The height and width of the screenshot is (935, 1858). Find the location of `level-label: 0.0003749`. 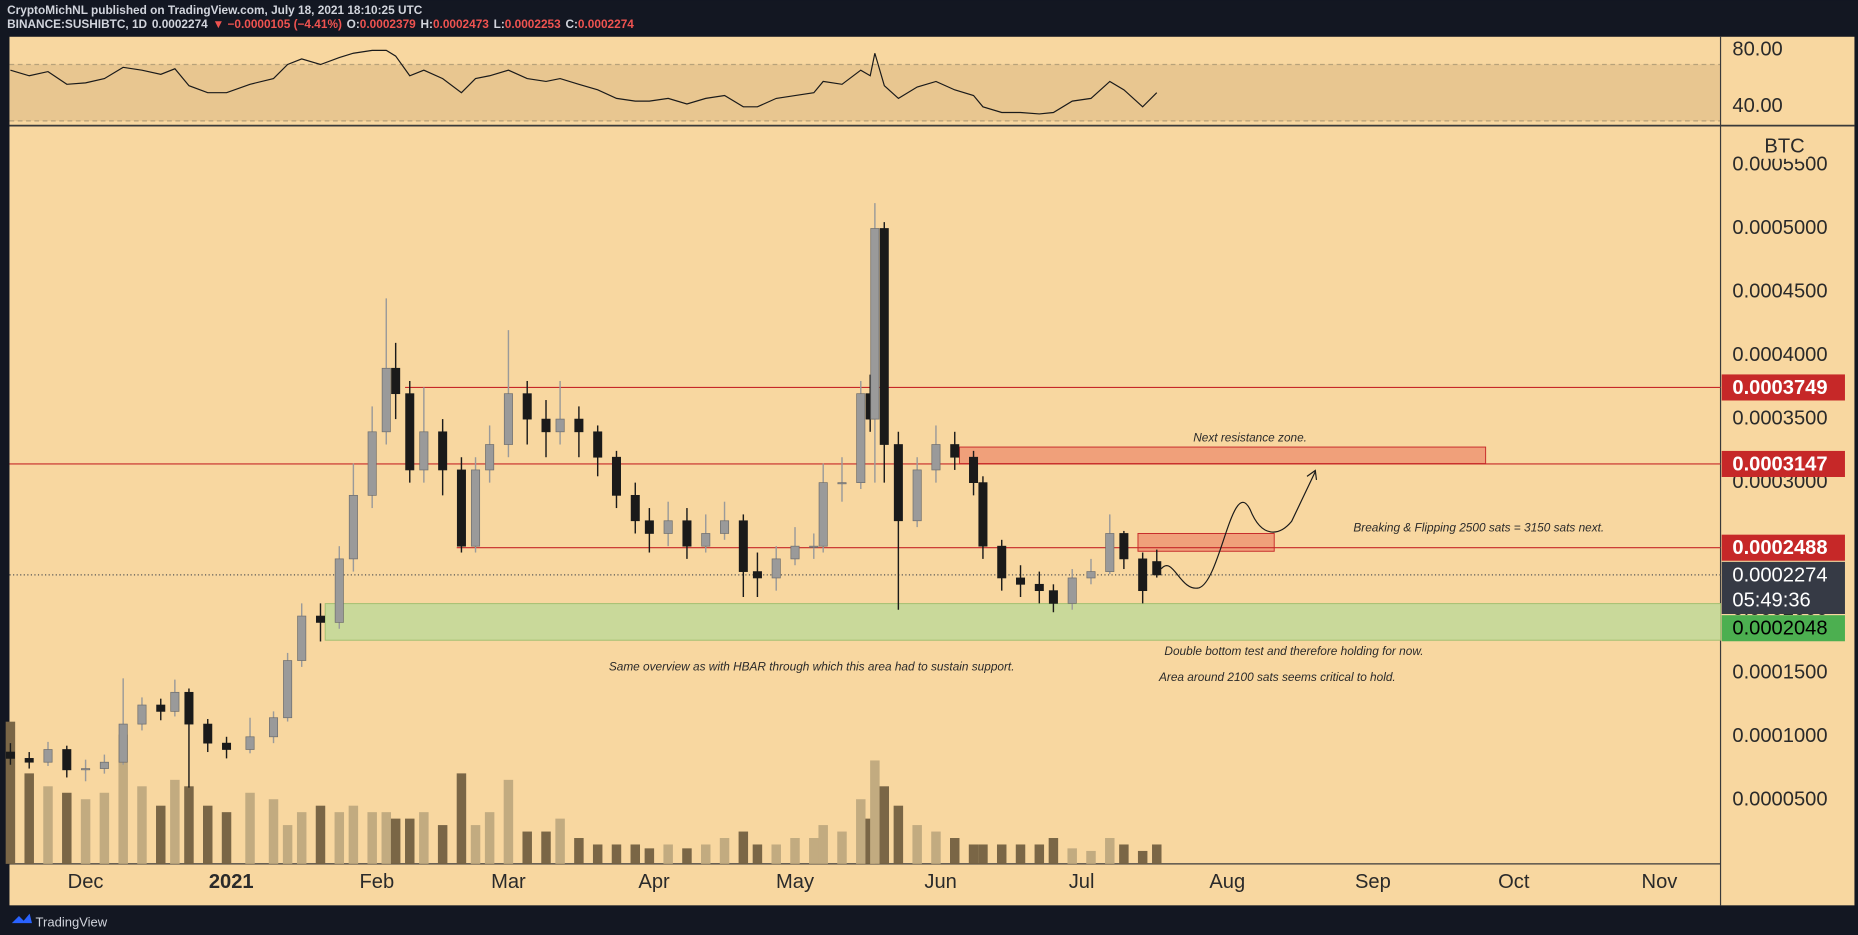

level-label: 0.0003749 is located at coordinates (1779, 388).